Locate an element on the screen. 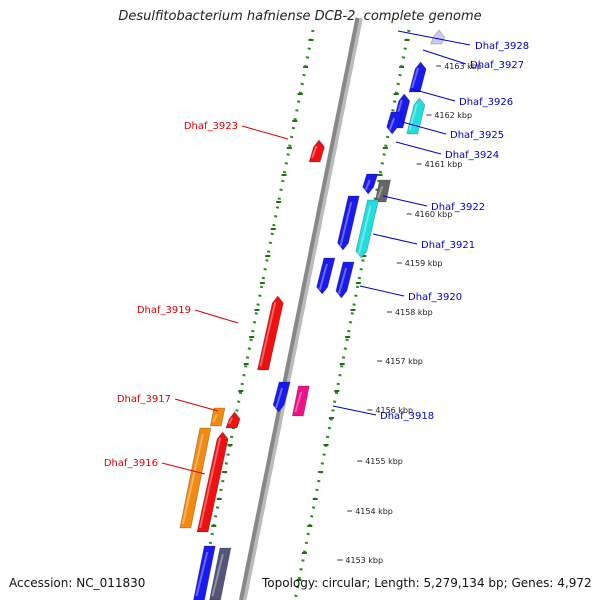 The image size is (600, 600). scale-tick-label: 4160 kbp is located at coordinates (434, 214).